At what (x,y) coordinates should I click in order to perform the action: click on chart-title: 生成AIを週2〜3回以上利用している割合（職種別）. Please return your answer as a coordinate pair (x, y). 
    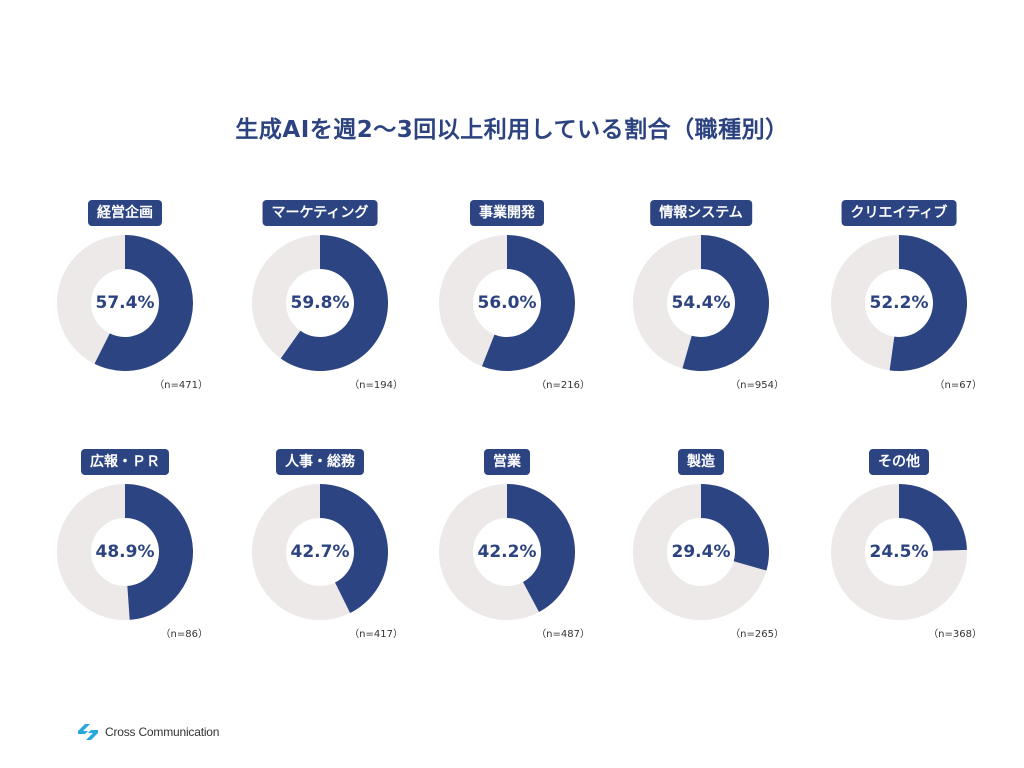
    Looking at the image, I should click on (512, 130).